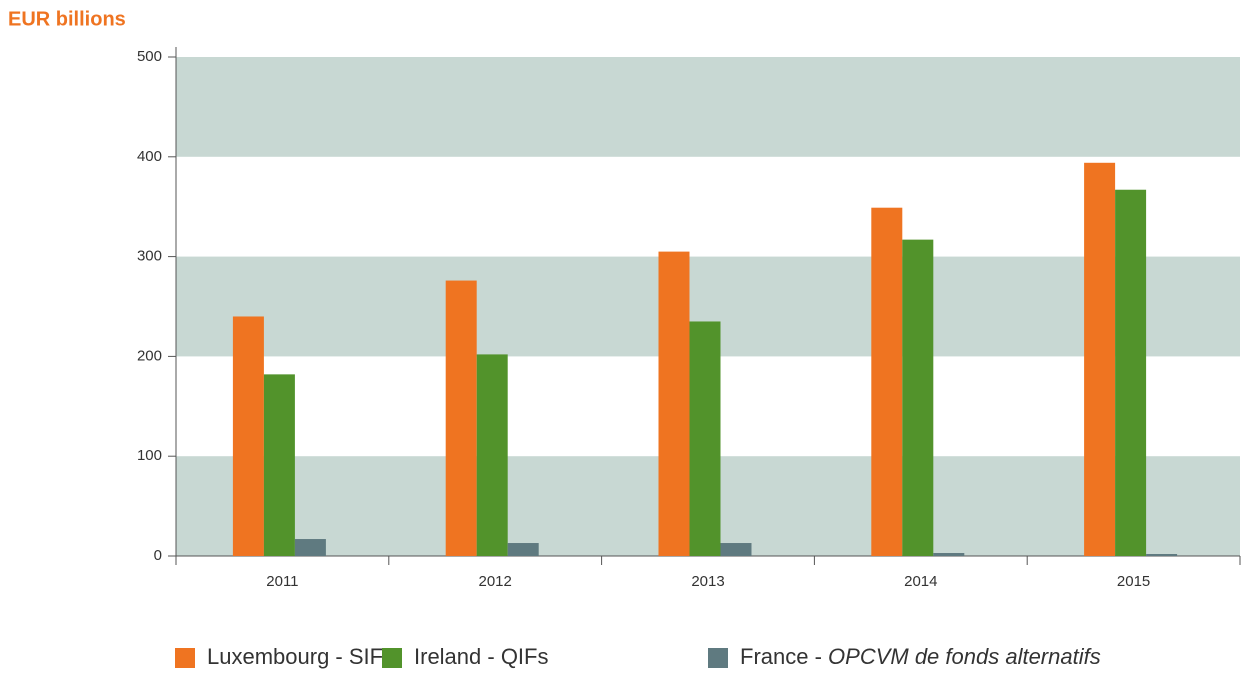  I want to click on y-tick-label: 400, so click(149, 156).